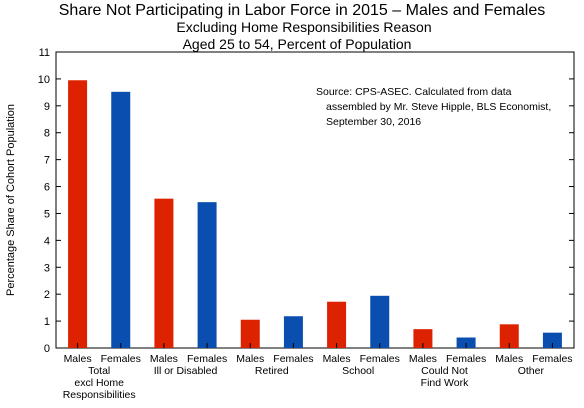  Describe the element at coordinates (47, 349) in the screenshot. I see `y-tick-label: 0` at that location.